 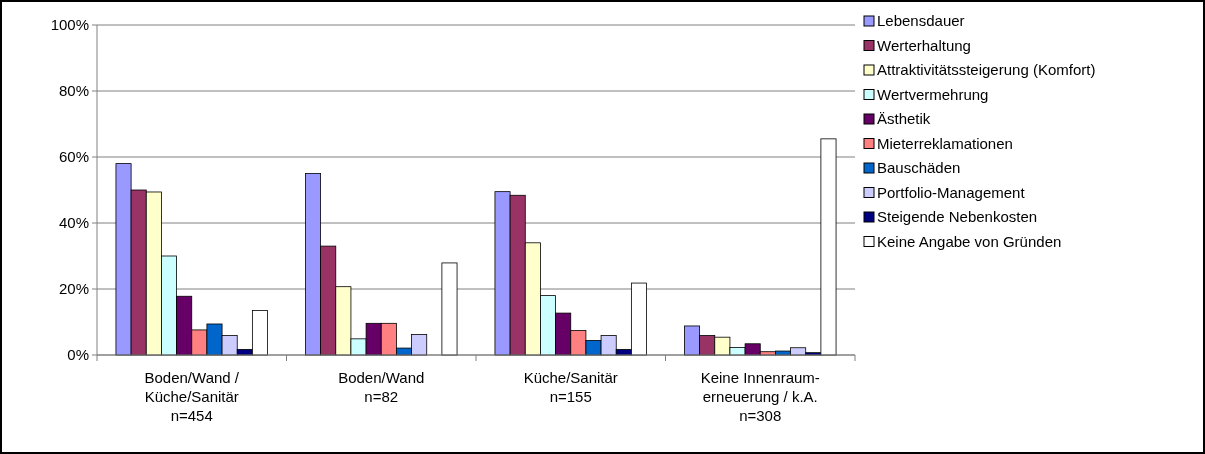 I want to click on legend-label: Keine Angabe von Gründen, so click(x=969, y=241).